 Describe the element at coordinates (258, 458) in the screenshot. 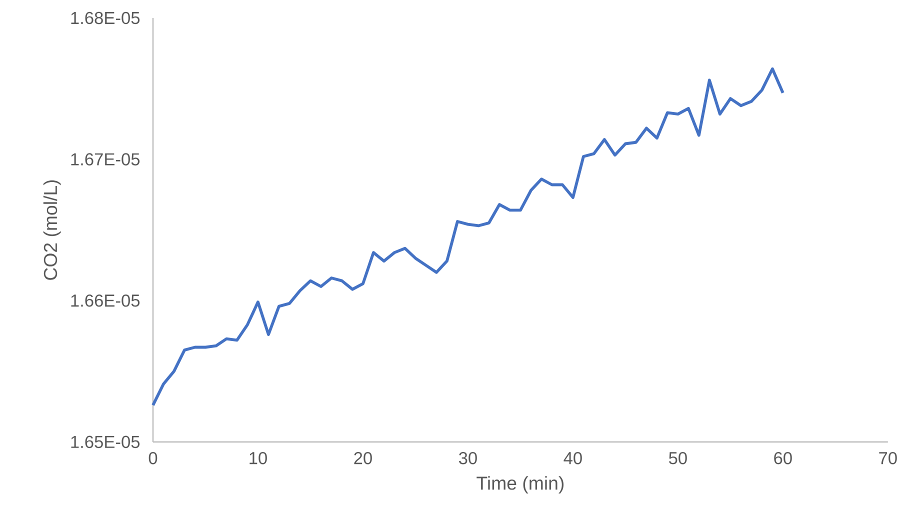

I see `x-tick-label: 10` at that location.